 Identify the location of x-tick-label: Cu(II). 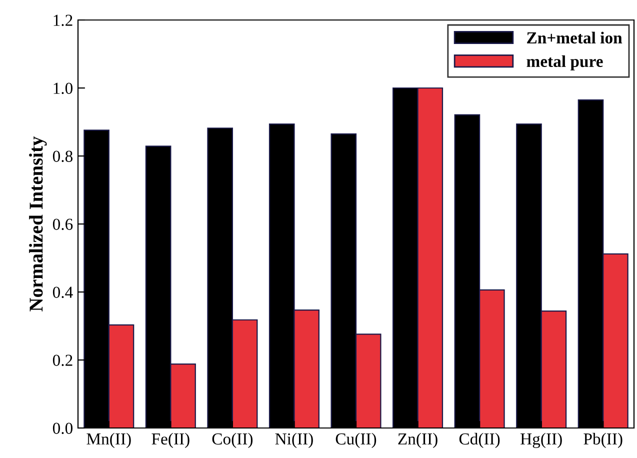
(356, 440).